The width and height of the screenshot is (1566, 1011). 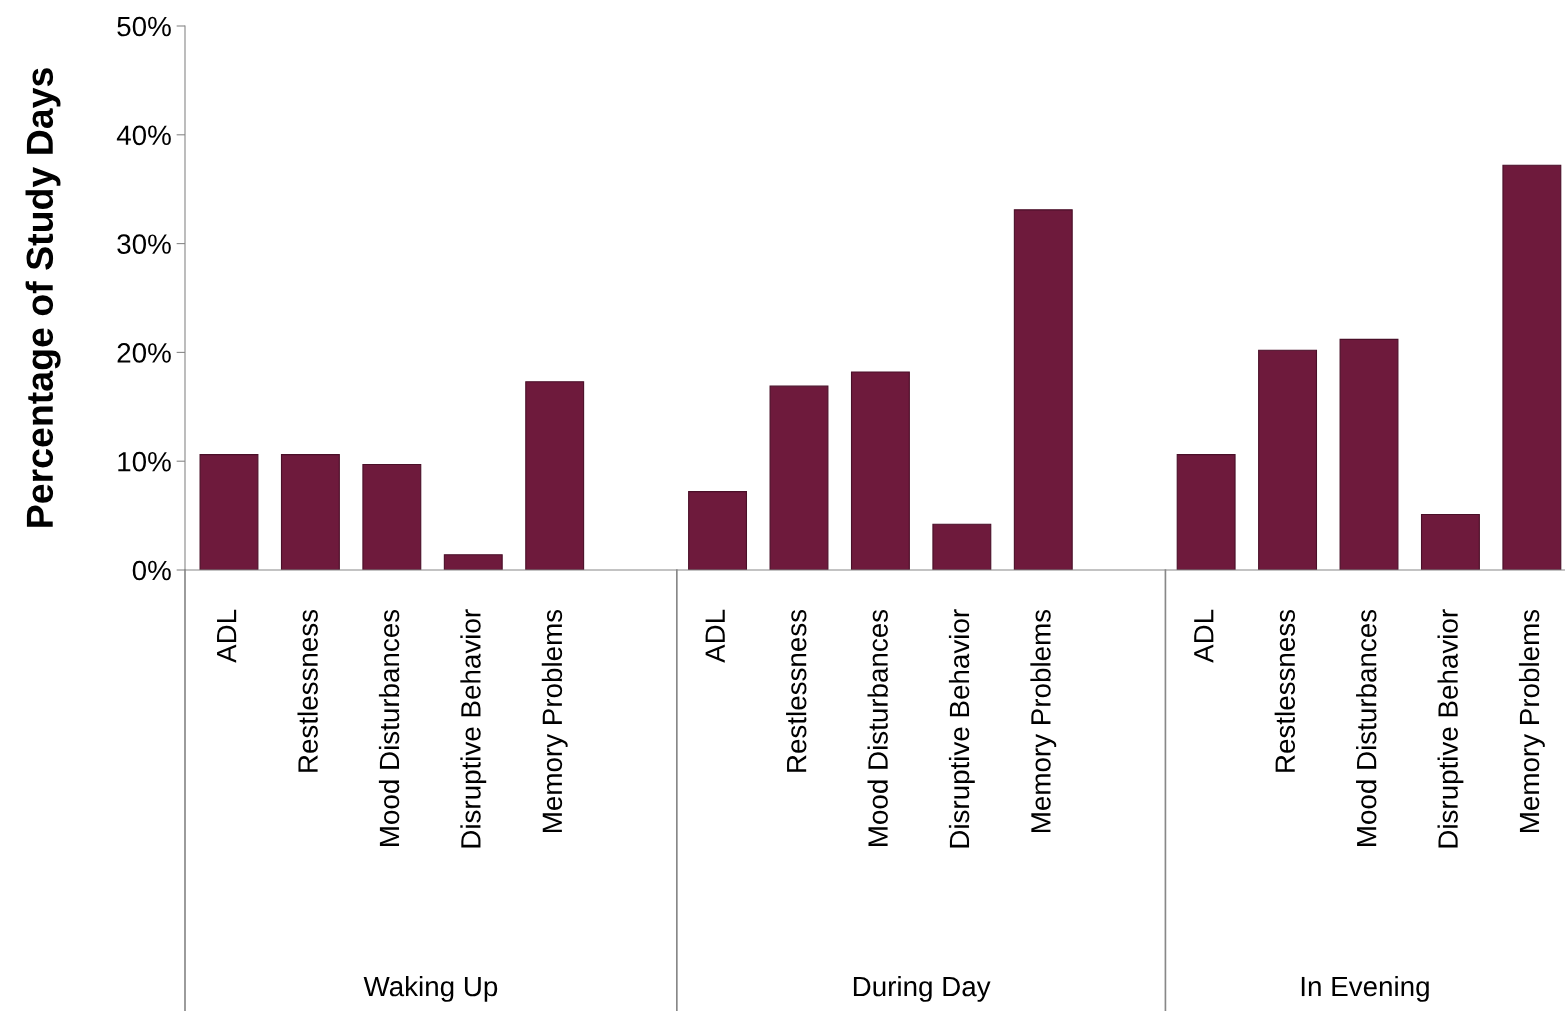 I want to click on text: During Day, so click(x=922, y=988).